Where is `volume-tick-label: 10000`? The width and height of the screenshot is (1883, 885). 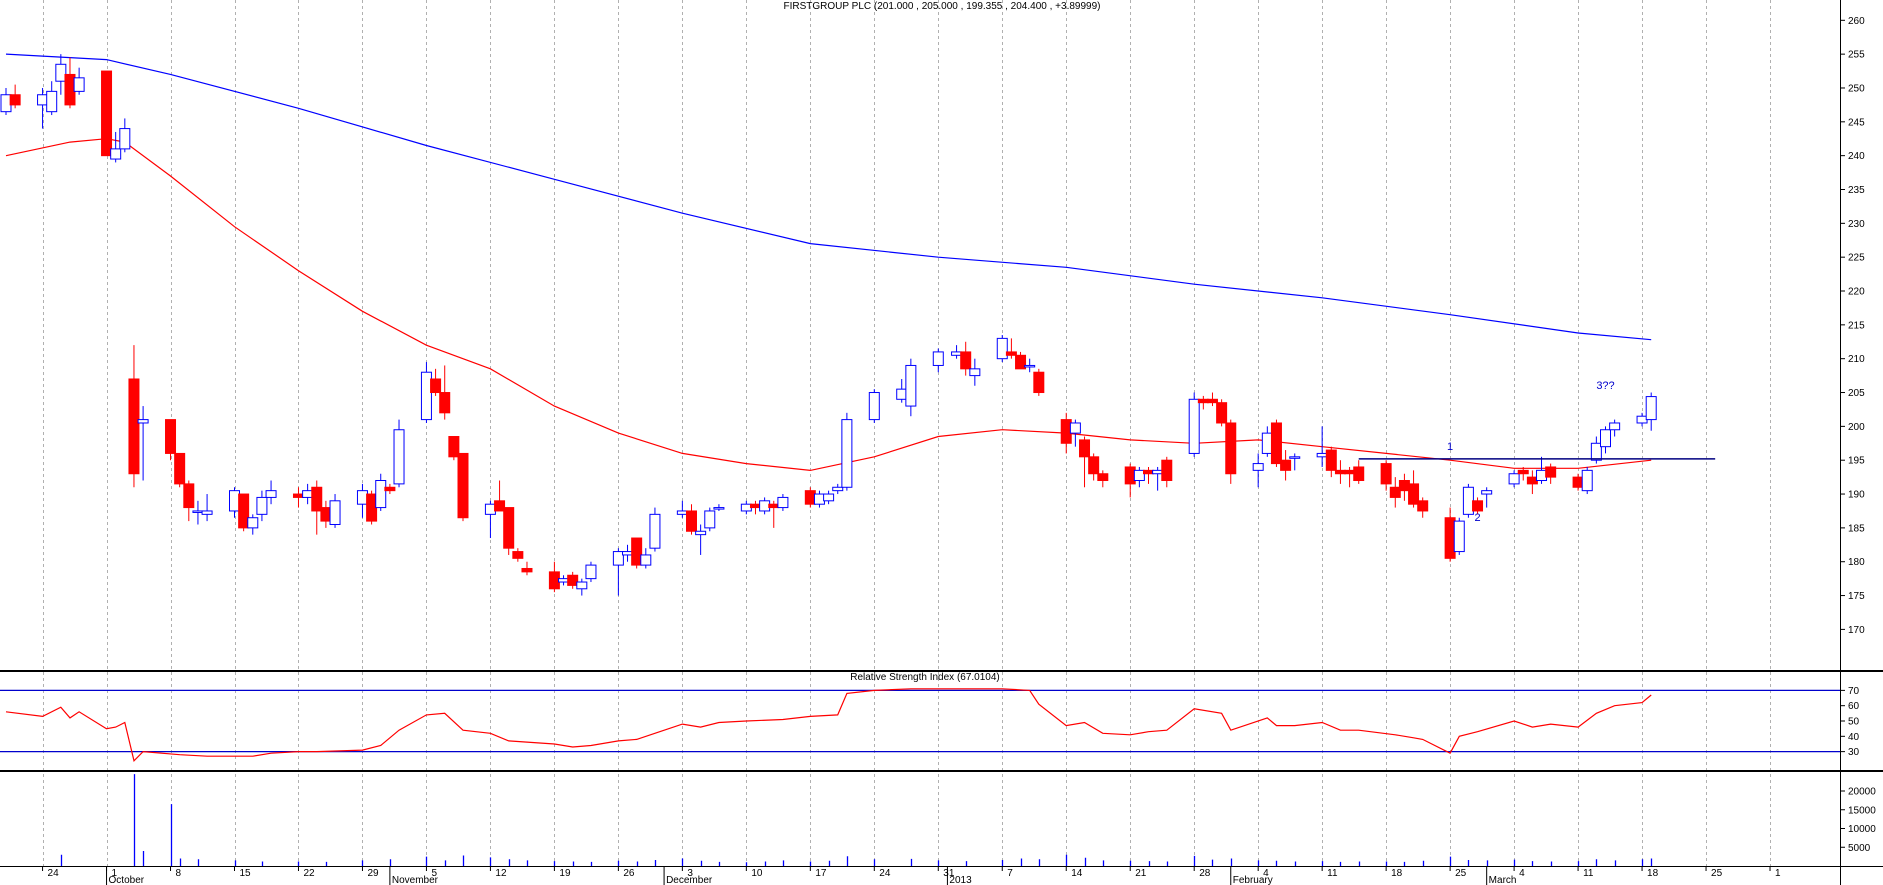
volume-tick-label: 10000 is located at coordinates (1862, 829).